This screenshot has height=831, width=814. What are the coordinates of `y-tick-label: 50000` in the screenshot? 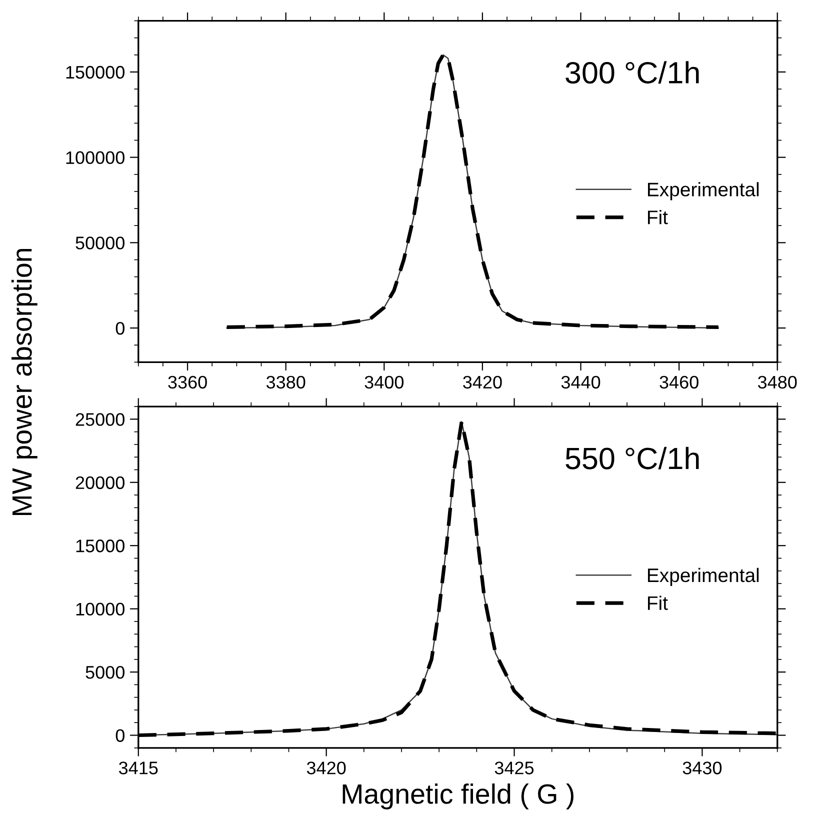 It's located at (100, 243).